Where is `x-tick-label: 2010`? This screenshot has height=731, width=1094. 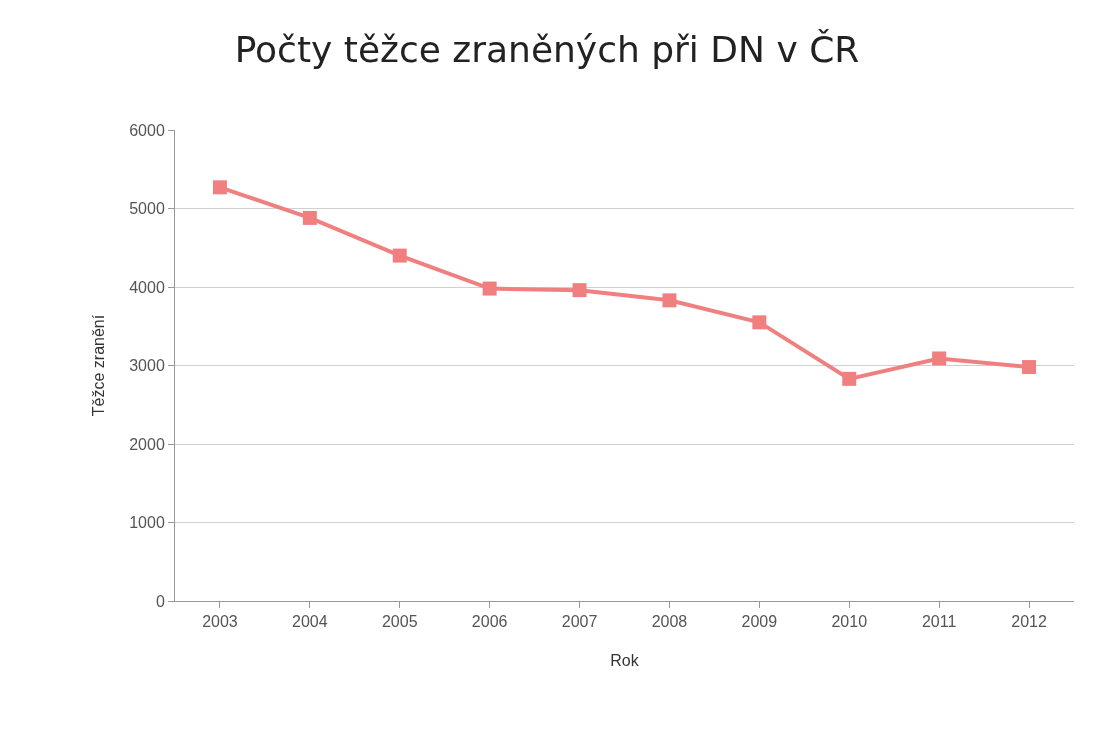 x-tick-label: 2010 is located at coordinates (849, 622).